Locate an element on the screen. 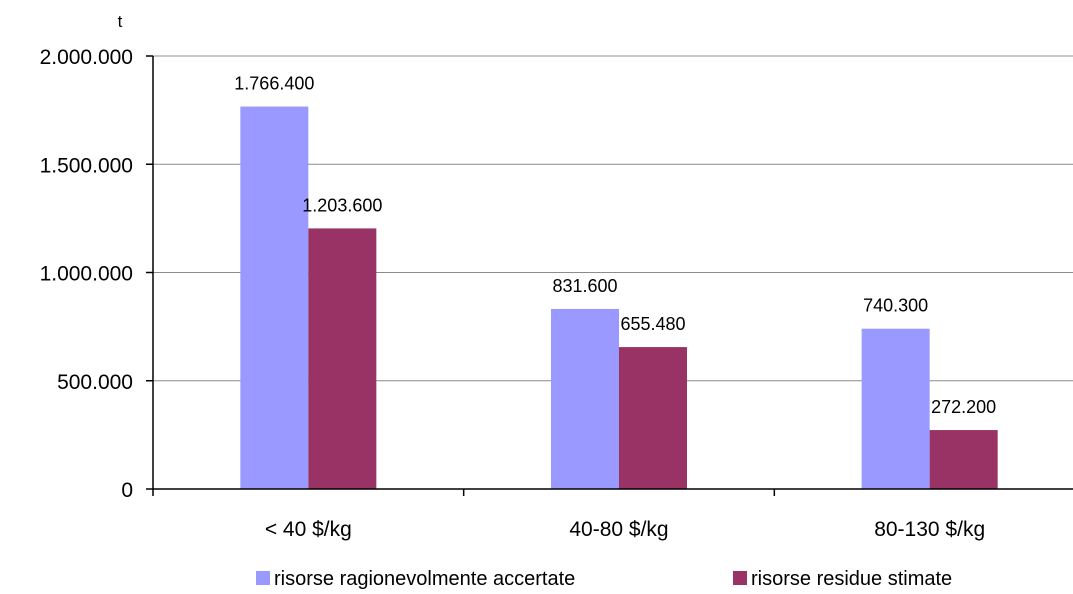  data-label: 272.200 is located at coordinates (963, 407).